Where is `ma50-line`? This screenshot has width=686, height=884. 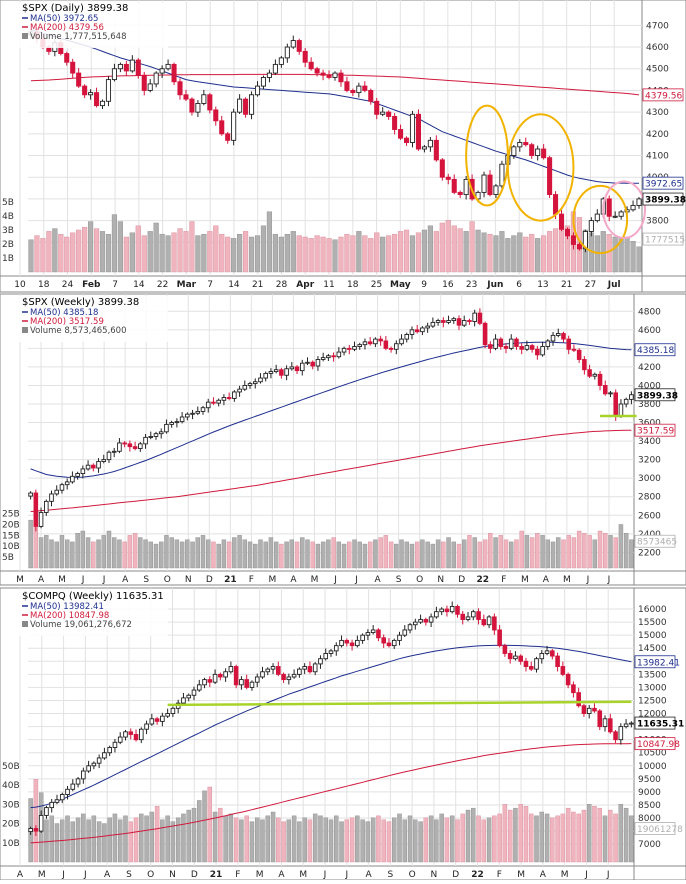
ma50-line is located at coordinates (331, 409).